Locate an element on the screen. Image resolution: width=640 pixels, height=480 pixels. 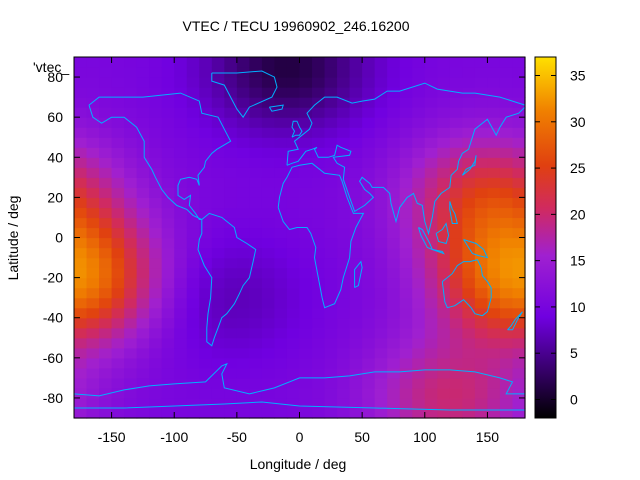
y-tick-label: 40 is located at coordinates (55, 157).